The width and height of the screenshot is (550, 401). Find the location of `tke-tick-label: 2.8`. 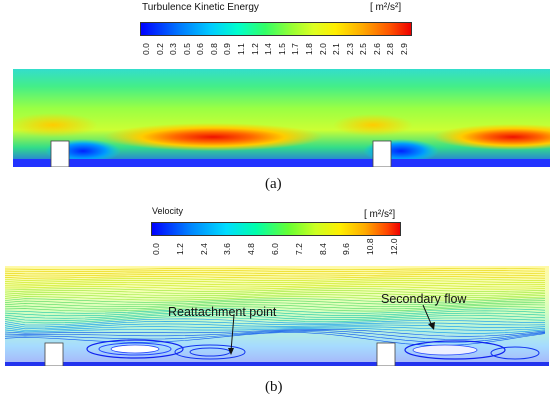

tke-tick-label: 2.8 is located at coordinates (390, 49).